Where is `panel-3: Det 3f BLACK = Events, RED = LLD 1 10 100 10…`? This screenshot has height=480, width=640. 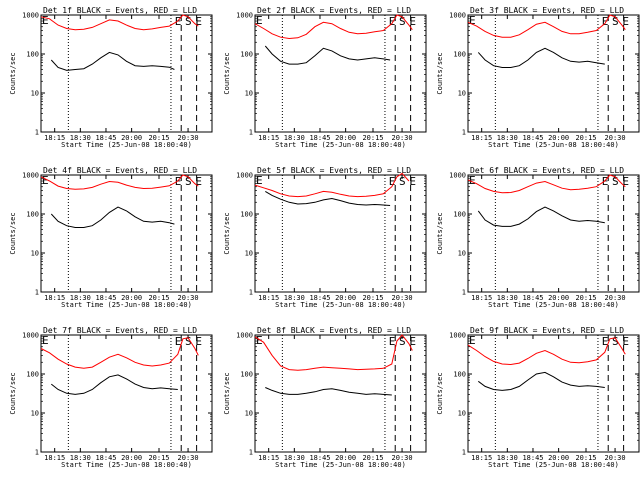
panel-3: Det 3f BLACK = Events, RED = LLD 1 10 100 10… is located at coordinates (538, 77).